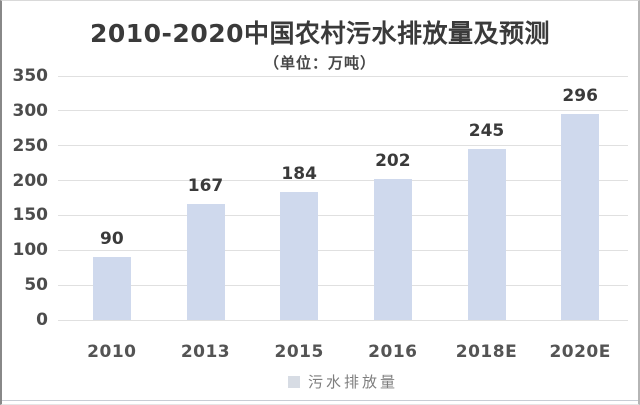 The height and width of the screenshot is (405, 640). I want to click on bar-2020E, so click(580, 216).